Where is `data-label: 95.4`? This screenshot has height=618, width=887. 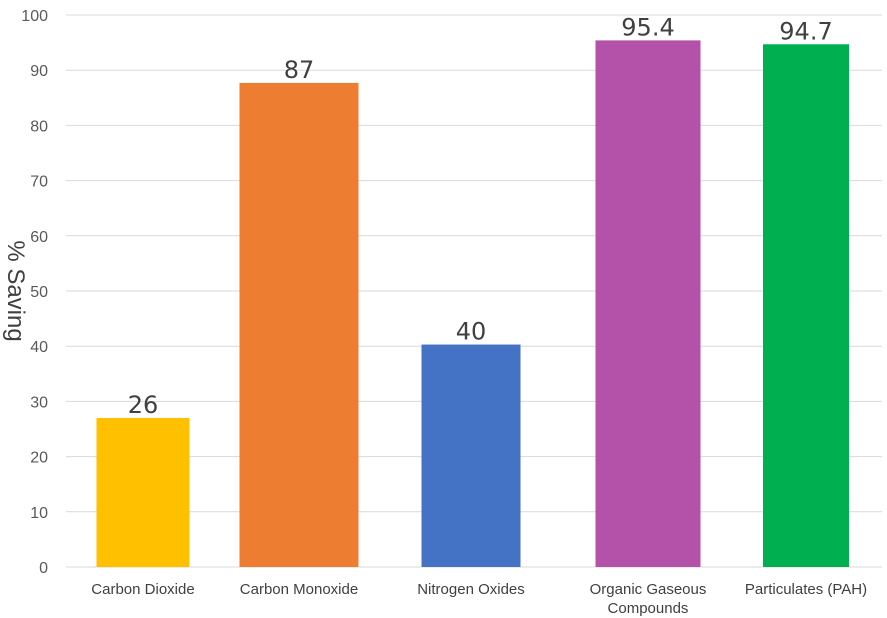
data-label: 95.4 is located at coordinates (647, 27).